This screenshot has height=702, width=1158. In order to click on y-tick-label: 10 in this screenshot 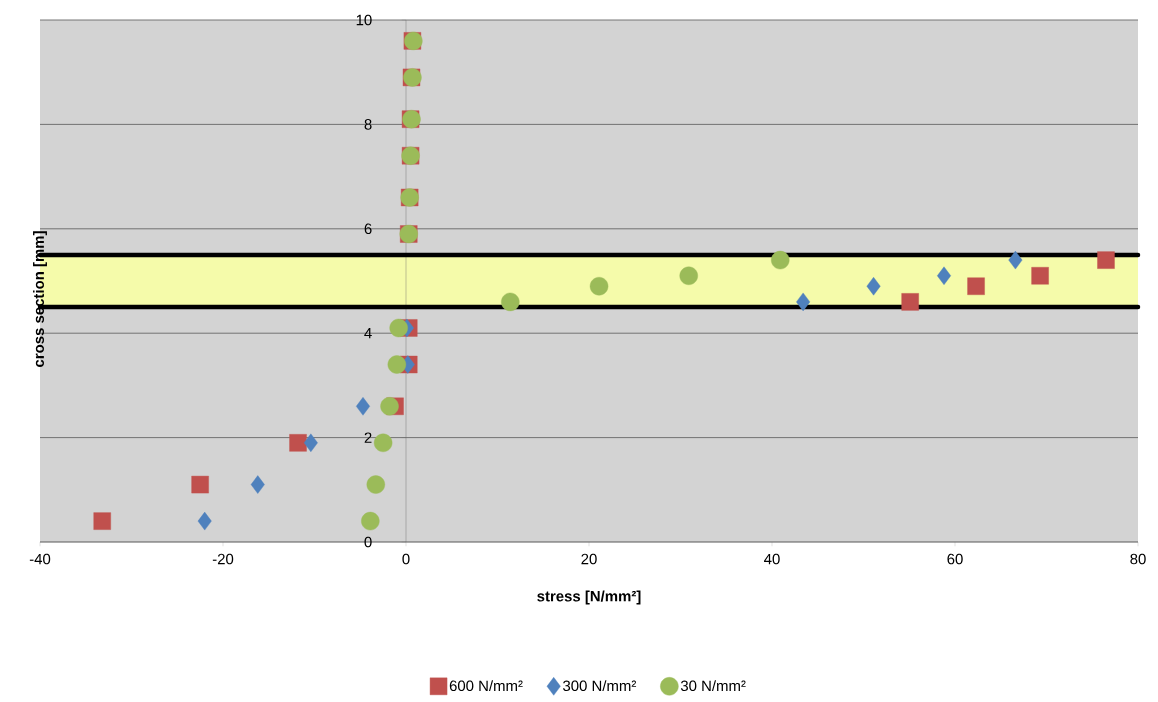, I will do `click(364, 20)`.